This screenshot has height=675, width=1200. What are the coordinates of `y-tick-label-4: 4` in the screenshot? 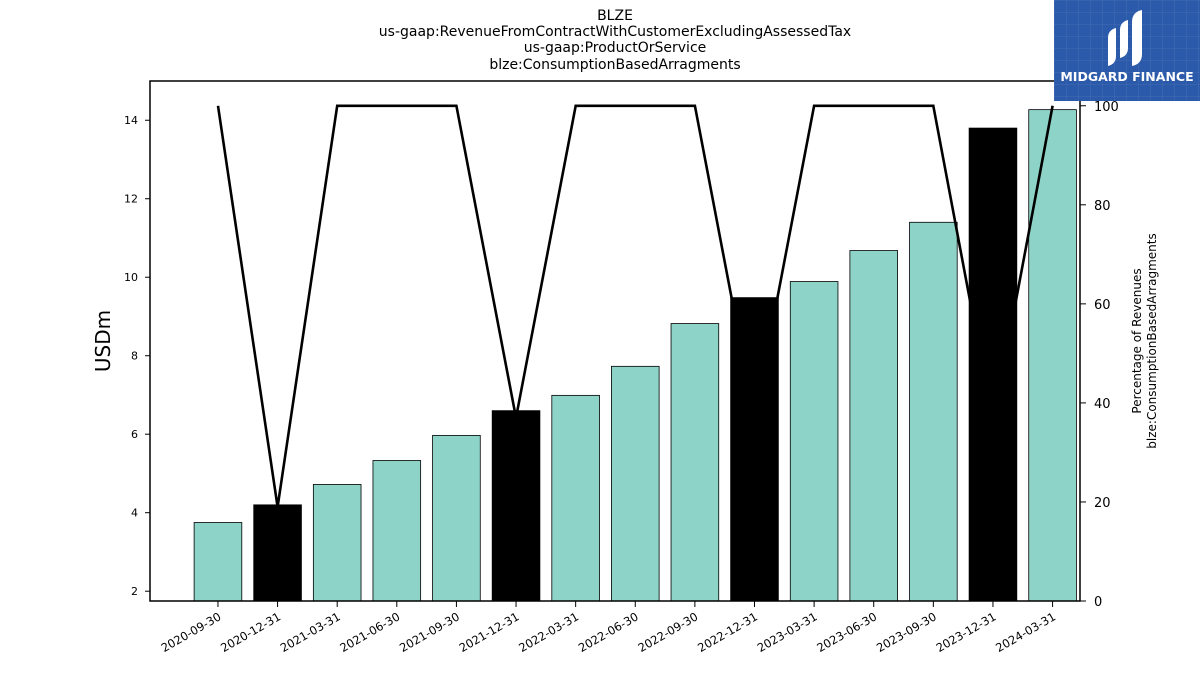 It's located at (134, 513).